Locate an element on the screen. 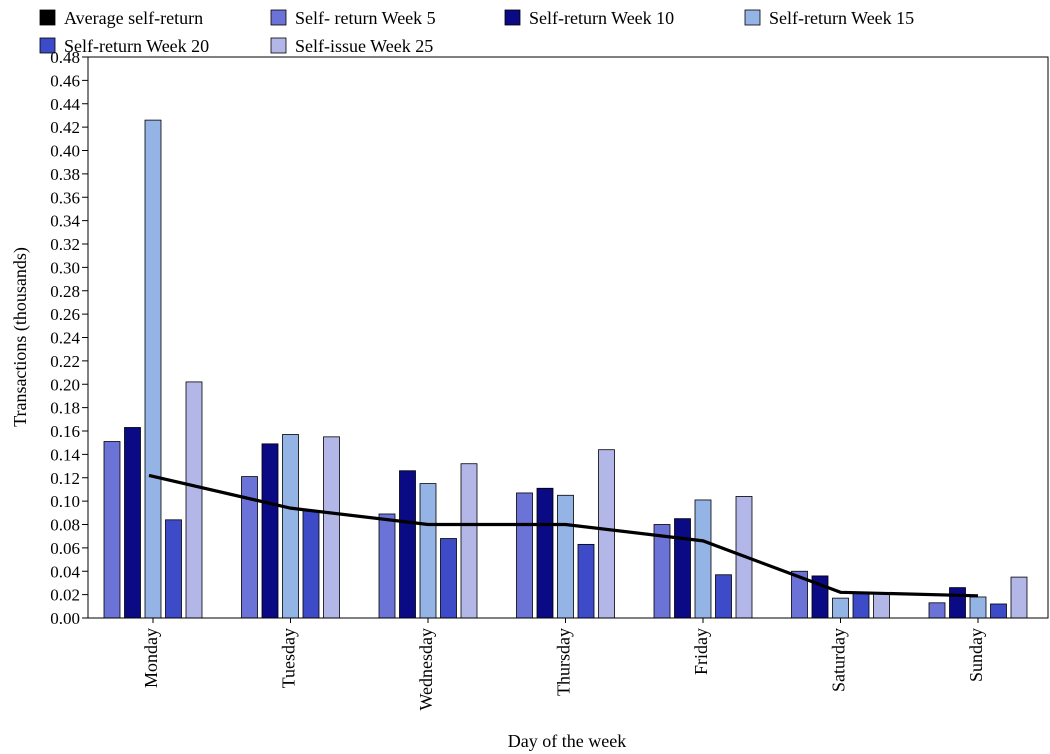  bar-week-2-sunday is located at coordinates (957, 603).